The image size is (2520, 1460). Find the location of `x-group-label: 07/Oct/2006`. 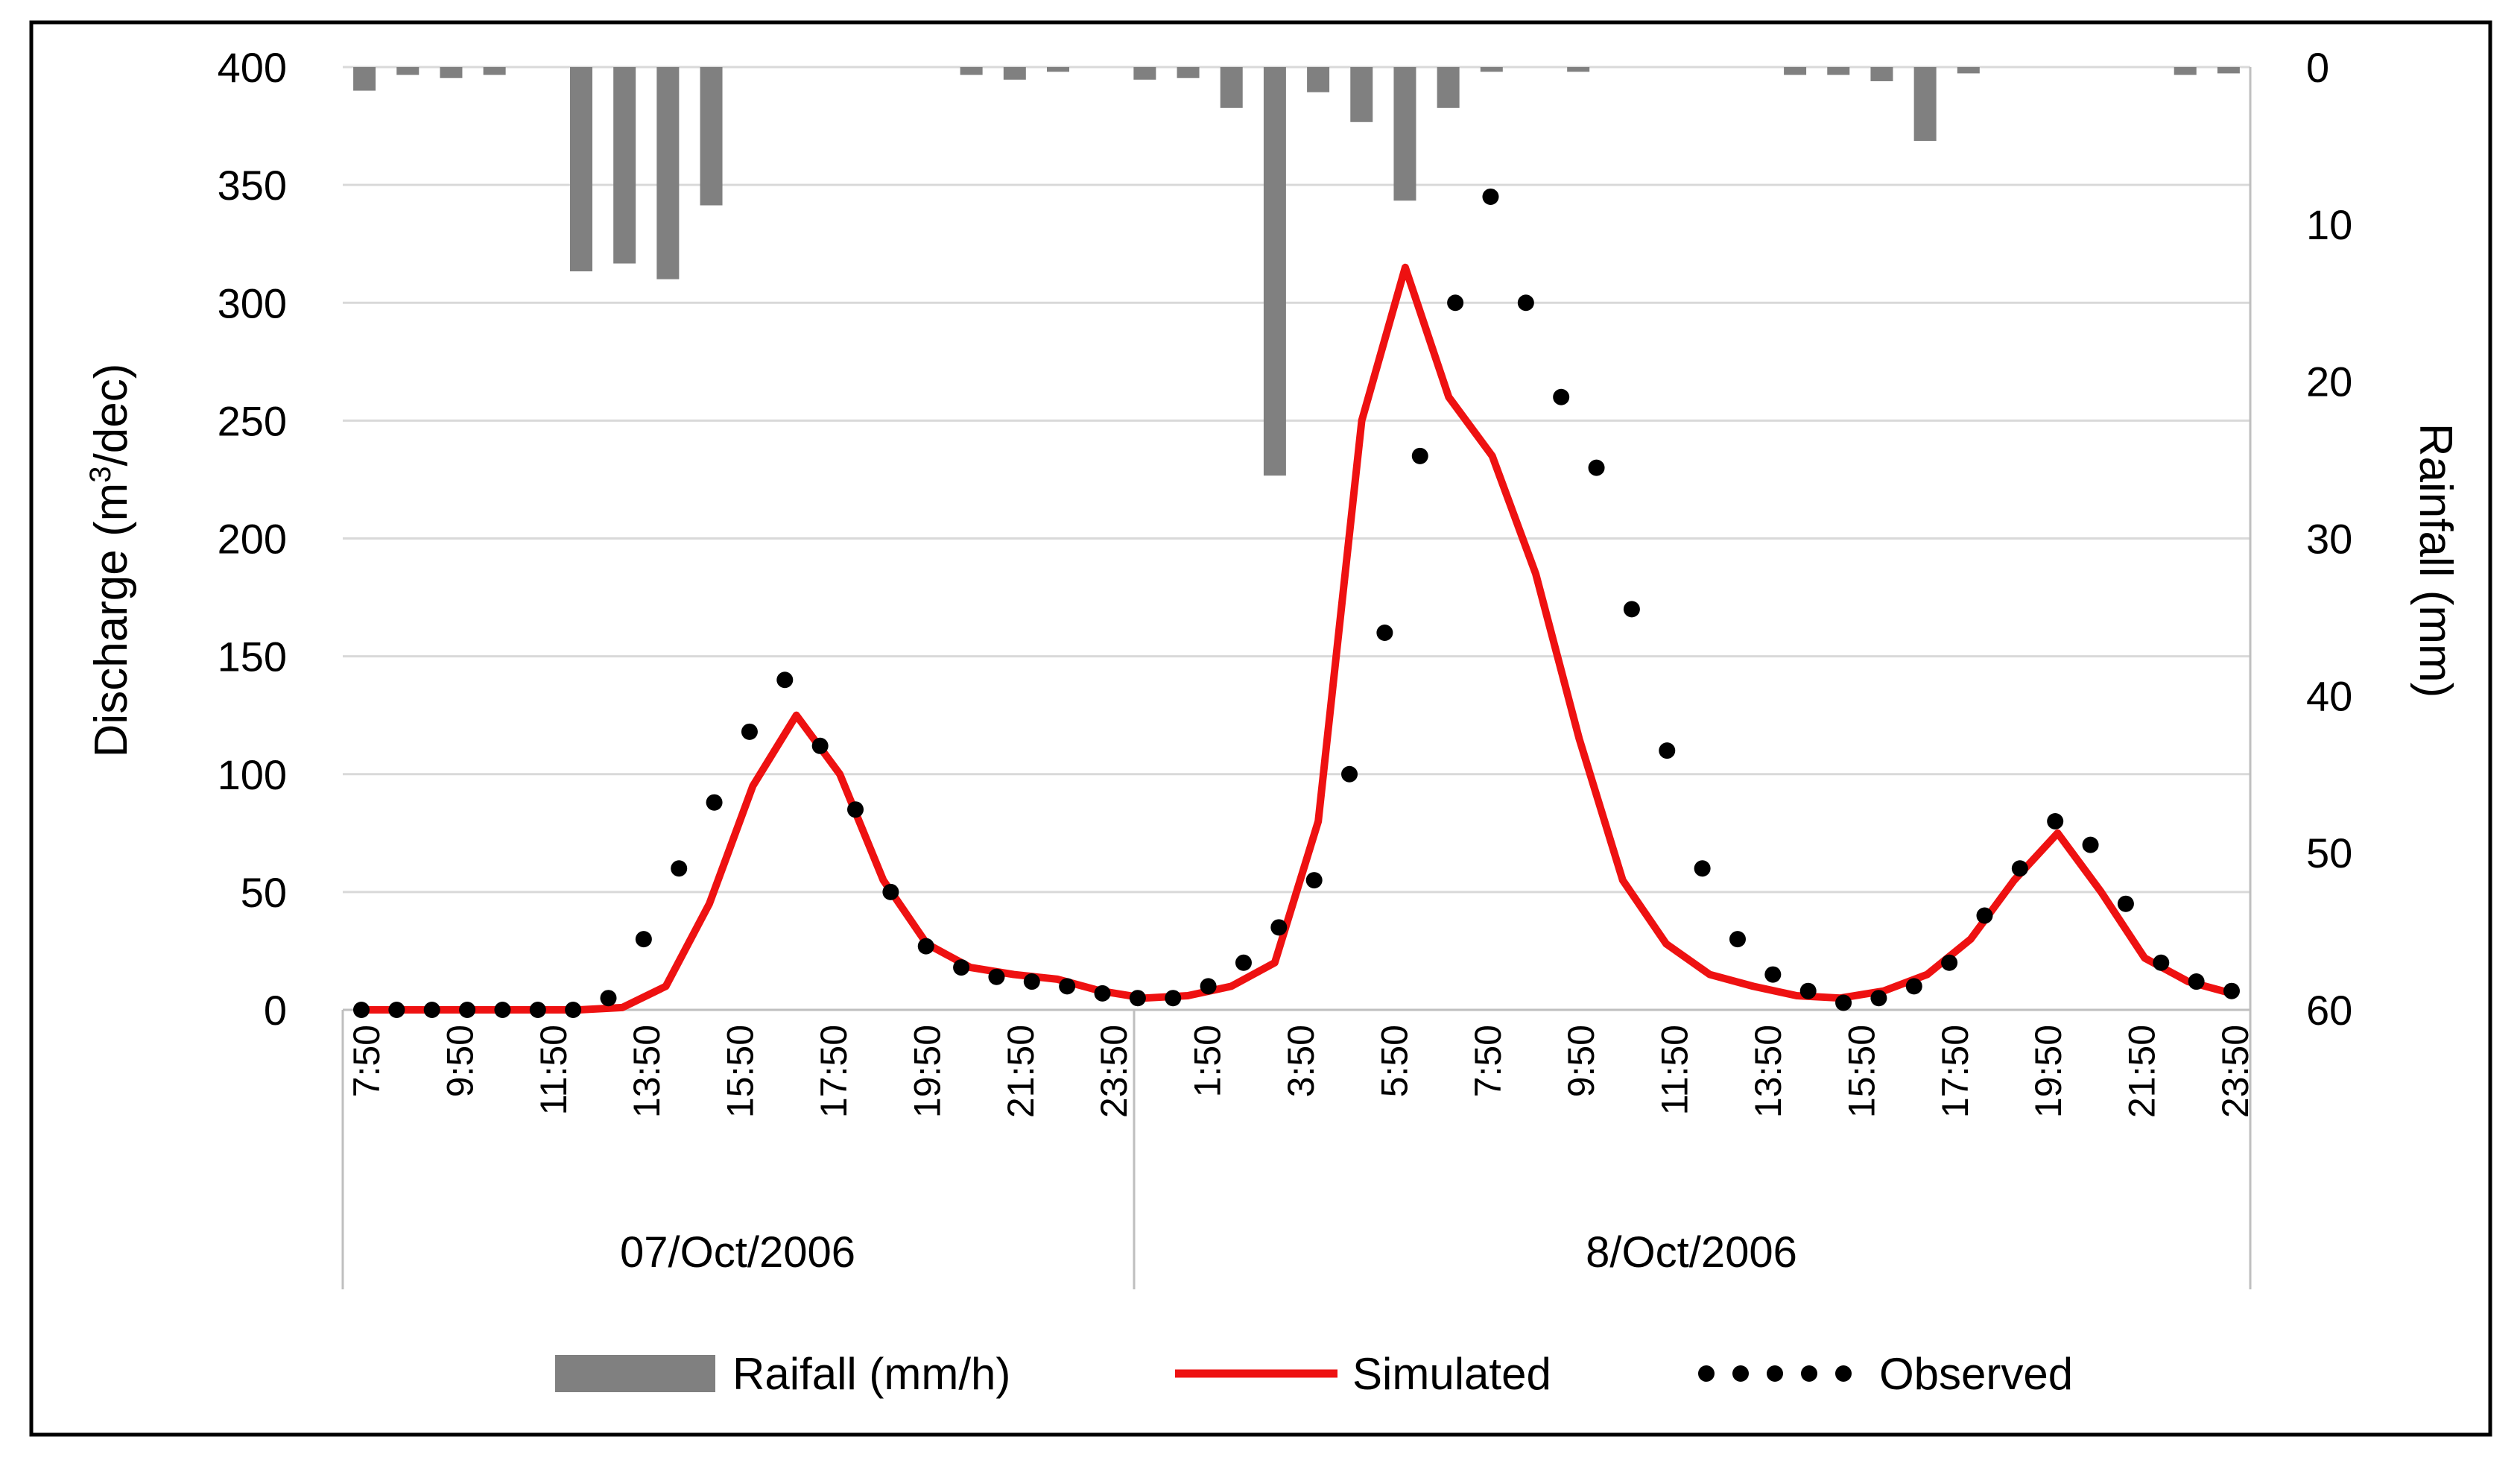

x-group-label: 07/Oct/2006 is located at coordinates (737, 1252).